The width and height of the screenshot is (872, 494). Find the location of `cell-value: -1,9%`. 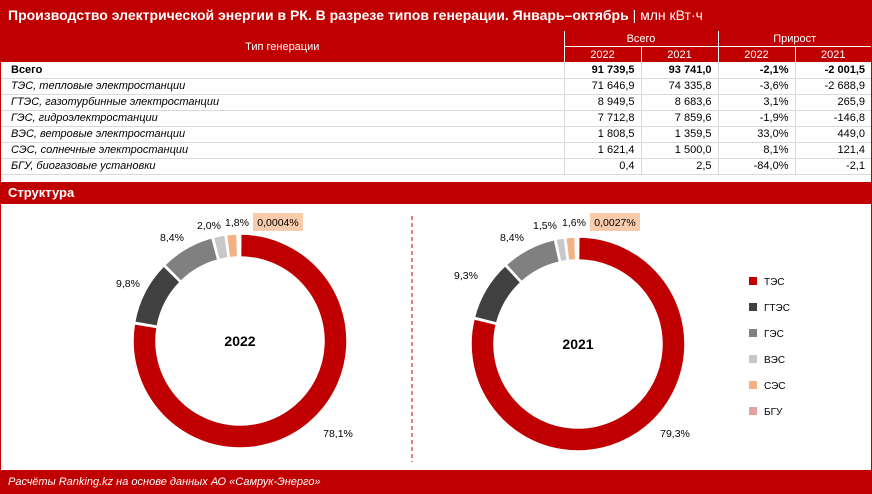

cell-value: -1,9% is located at coordinates (756, 118).